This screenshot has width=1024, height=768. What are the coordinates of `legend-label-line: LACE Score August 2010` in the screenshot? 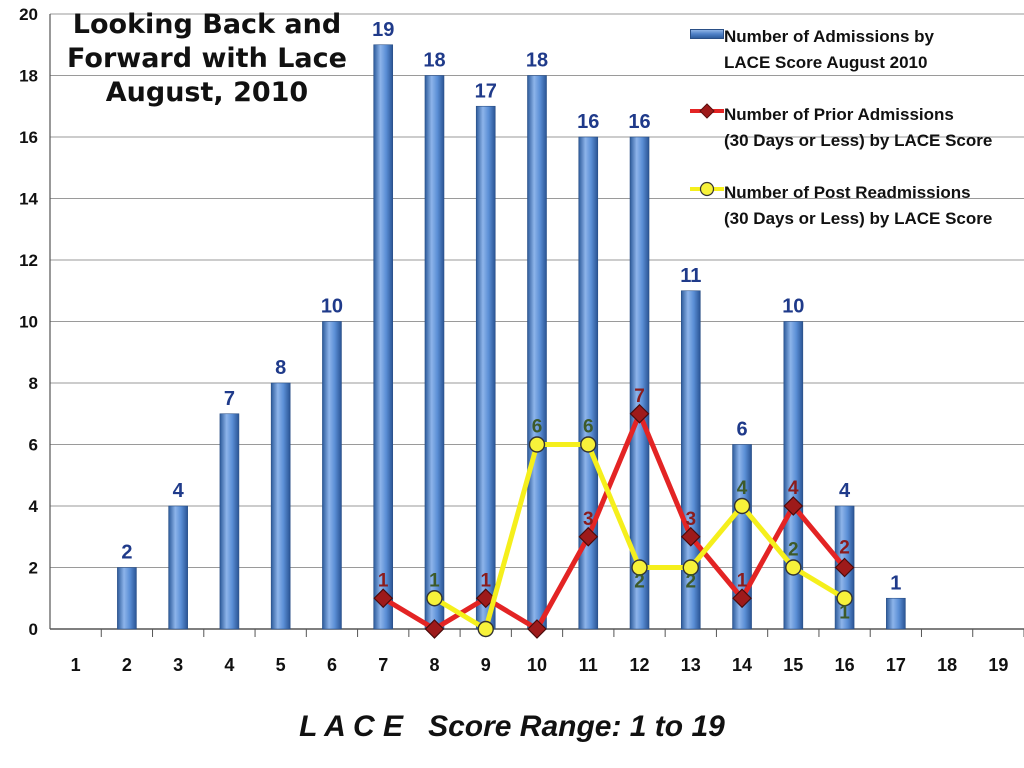 It's located at (826, 62).